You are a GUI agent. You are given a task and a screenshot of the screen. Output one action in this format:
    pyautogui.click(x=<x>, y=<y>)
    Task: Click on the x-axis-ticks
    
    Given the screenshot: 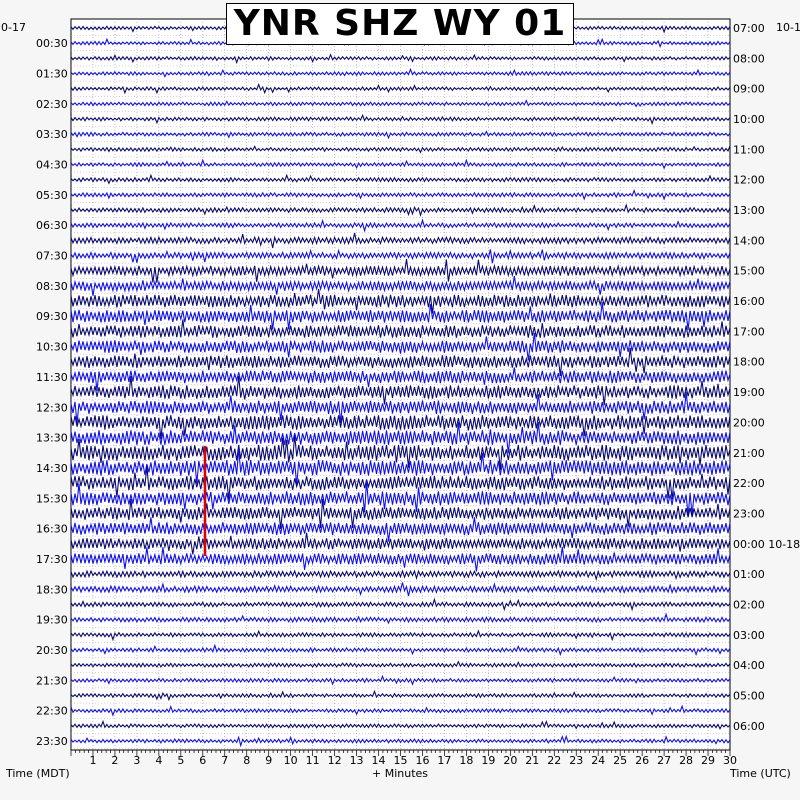 What is the action you would take?
    pyautogui.click(x=400, y=753)
    